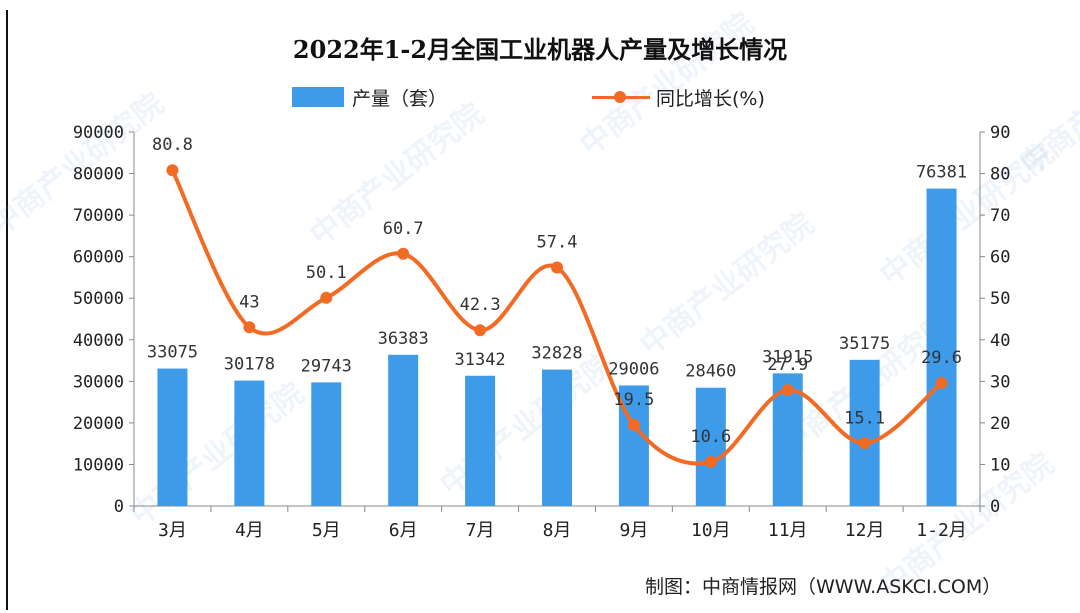  I want to click on right-tick-label: 80, so click(1000, 175).